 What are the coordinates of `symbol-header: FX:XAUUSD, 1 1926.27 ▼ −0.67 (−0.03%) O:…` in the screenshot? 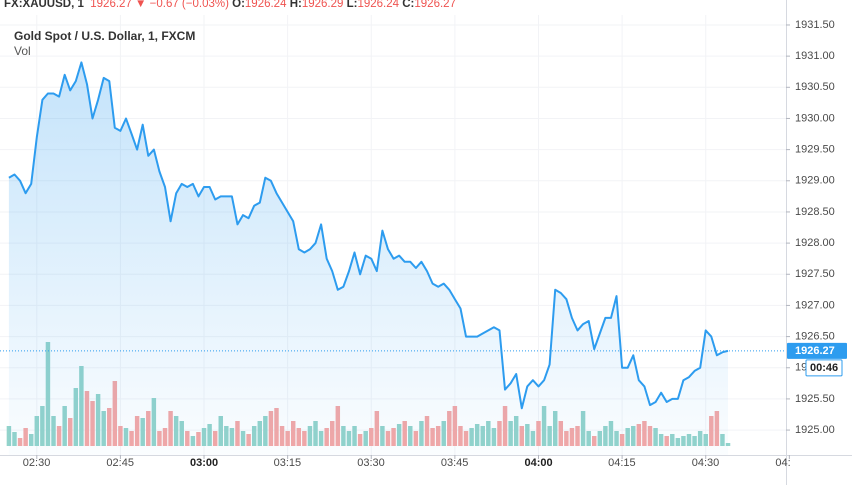 It's located at (230, 5).